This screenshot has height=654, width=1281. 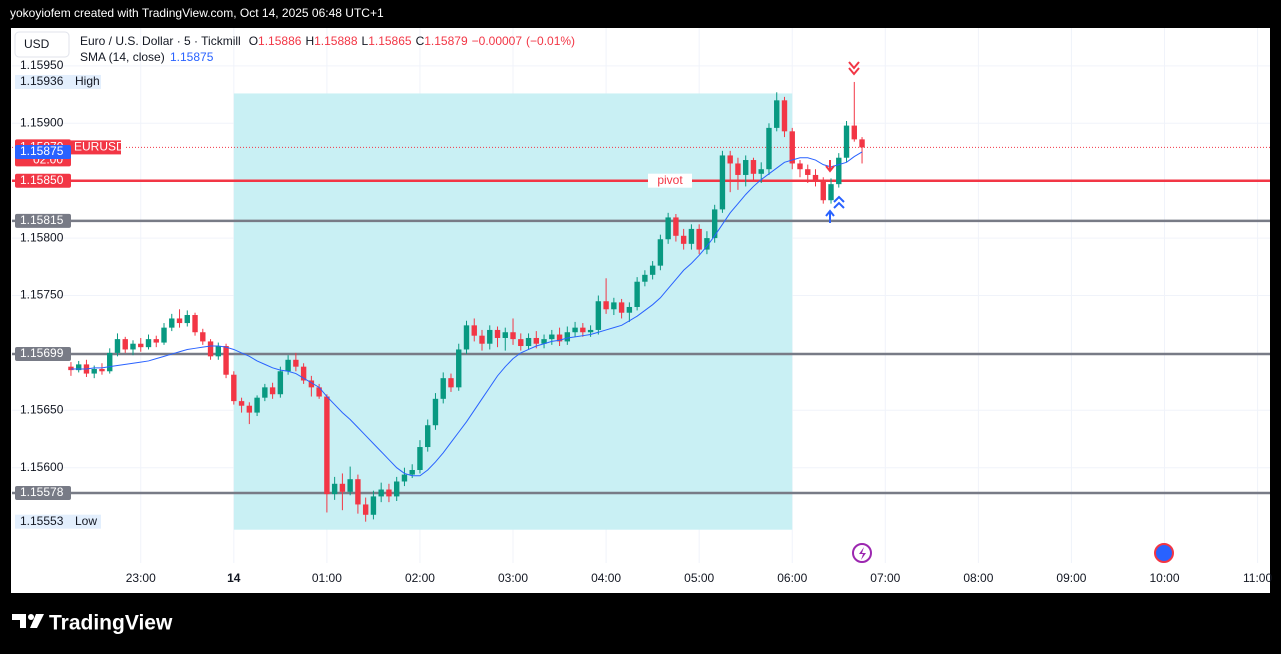 I want to click on y-tick-label: 1.15750, so click(x=42, y=295).